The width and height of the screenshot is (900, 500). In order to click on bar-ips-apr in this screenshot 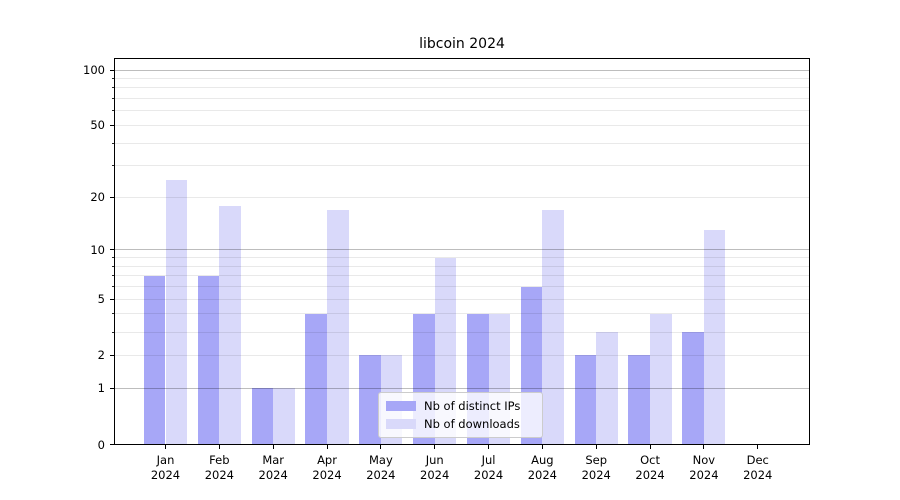, I will do `click(316, 379)`.